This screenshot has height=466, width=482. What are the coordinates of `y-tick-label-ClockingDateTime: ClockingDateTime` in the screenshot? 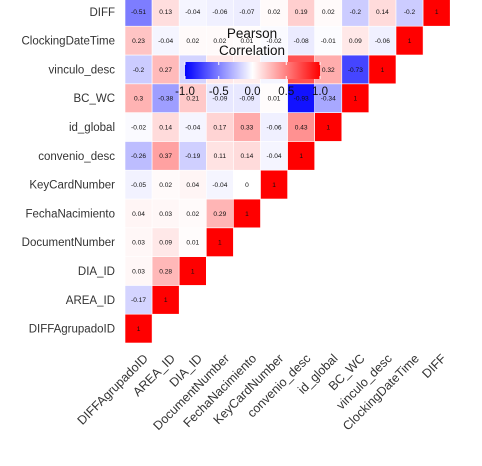 It's located at (68, 42).